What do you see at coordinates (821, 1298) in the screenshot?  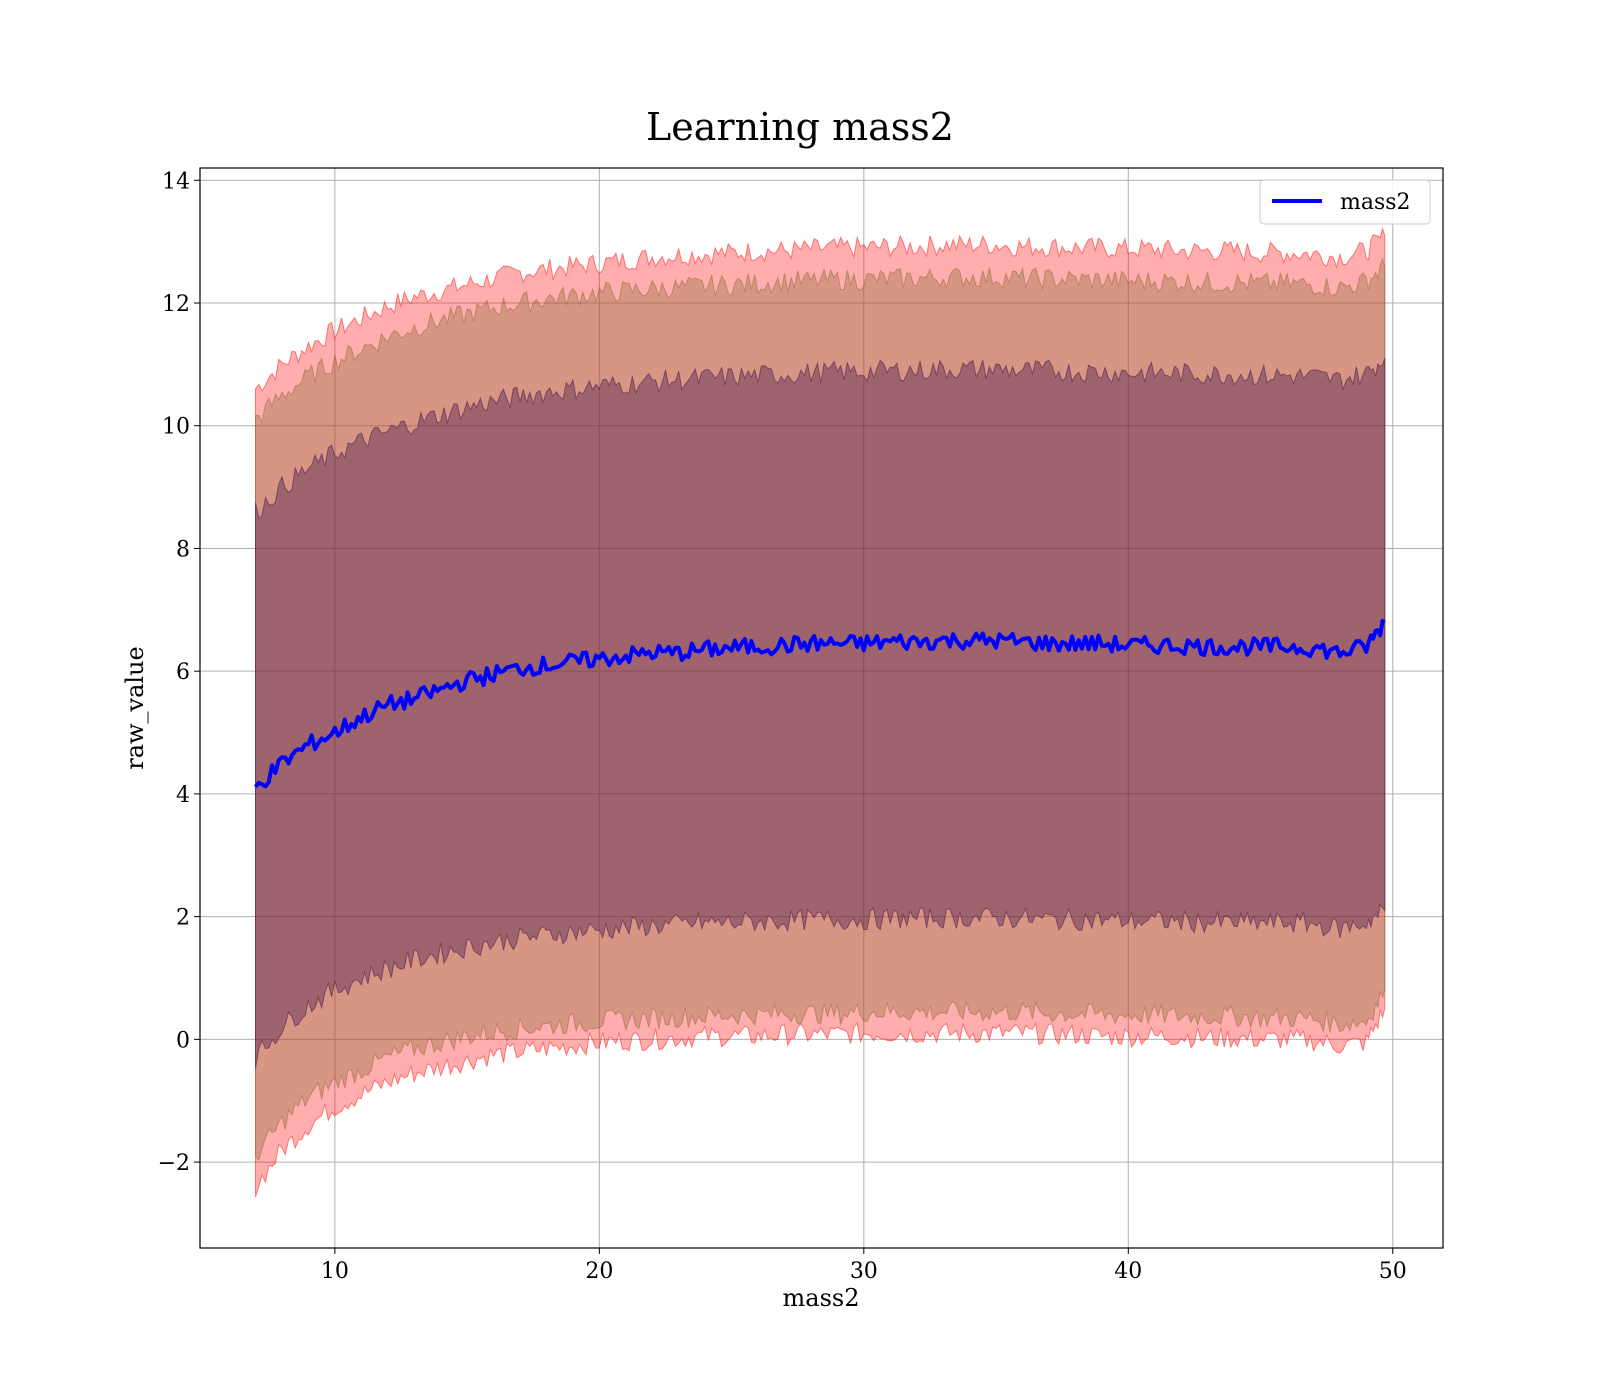 I see `x-axis-label: mass2` at bounding box center [821, 1298].